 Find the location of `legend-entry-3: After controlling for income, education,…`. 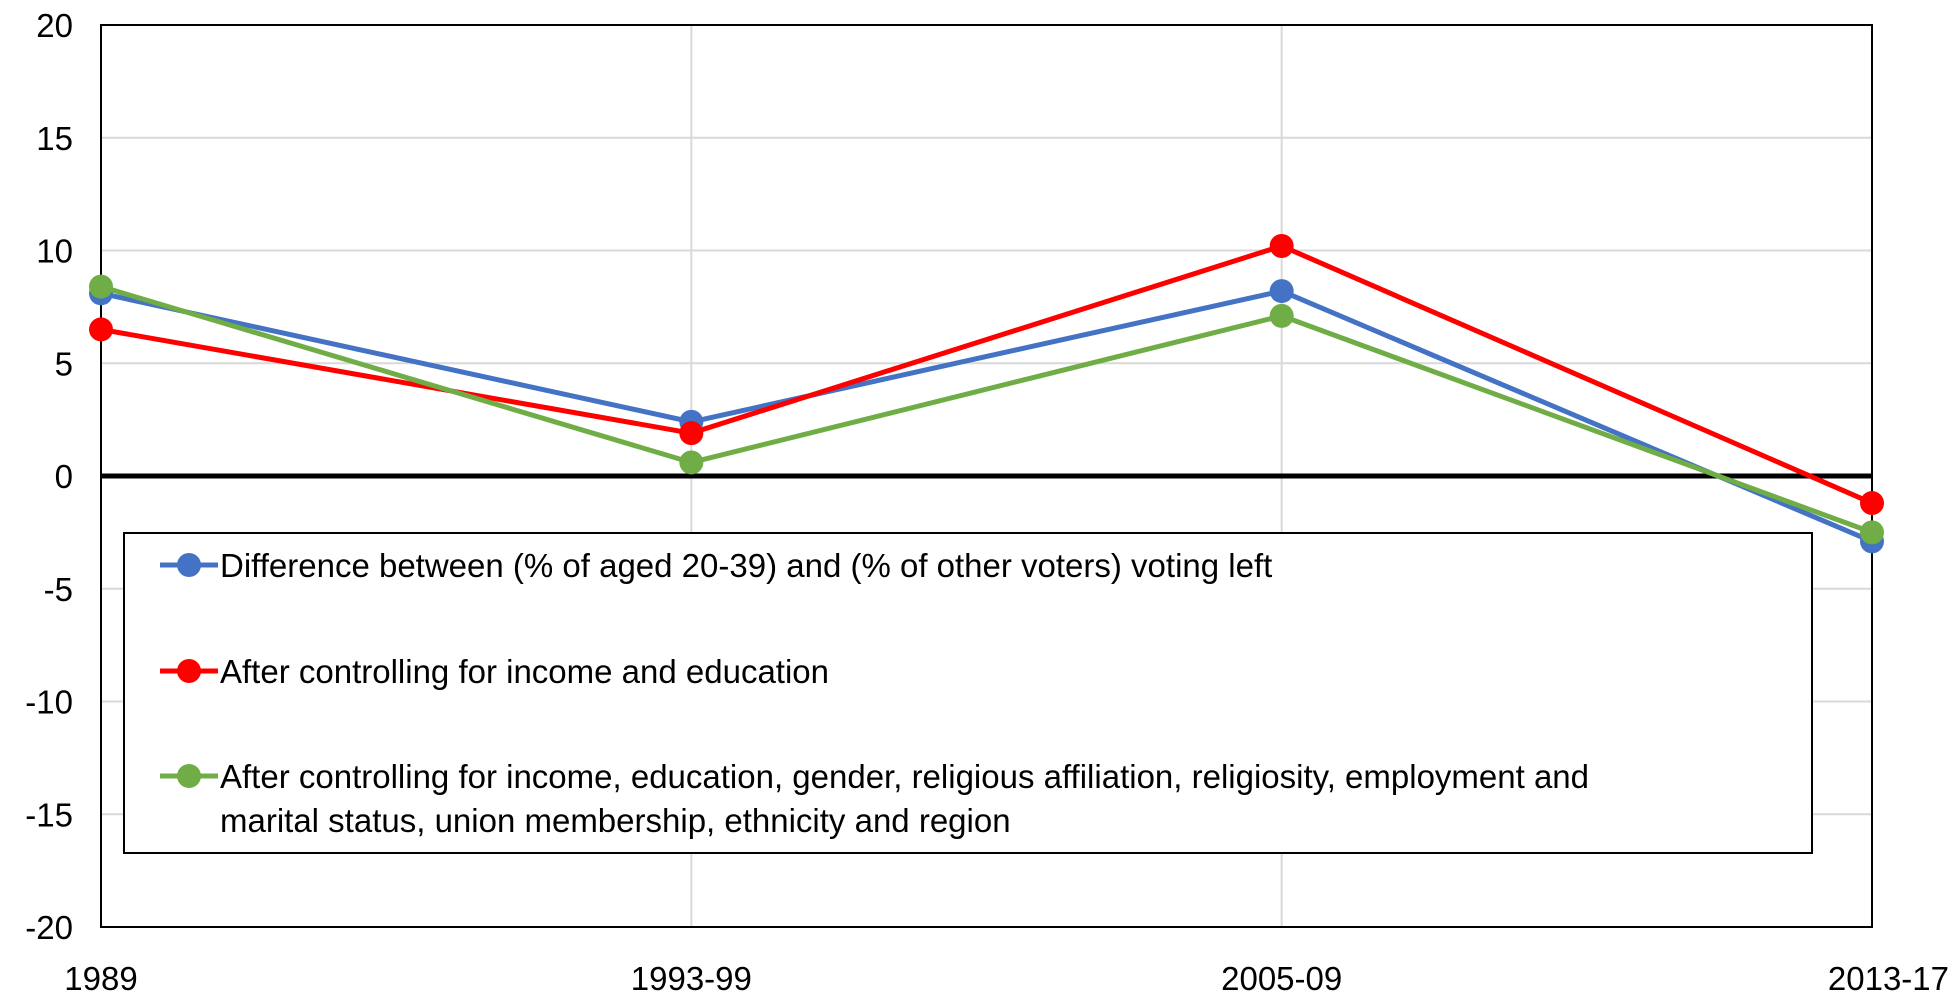

legend-entry-3: After controlling for income, education,… is located at coordinates (874, 798).